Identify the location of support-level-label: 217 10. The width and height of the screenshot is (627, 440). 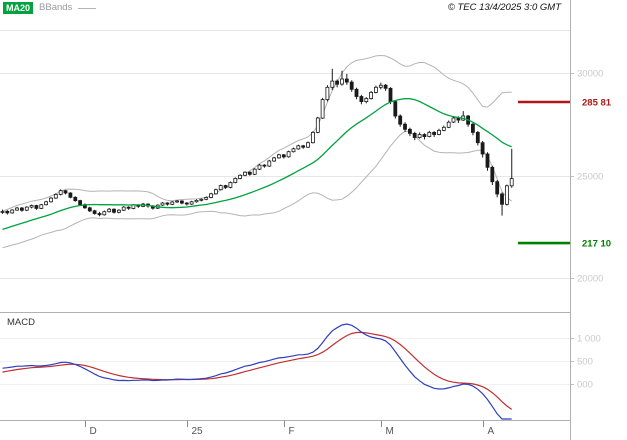
(596, 244).